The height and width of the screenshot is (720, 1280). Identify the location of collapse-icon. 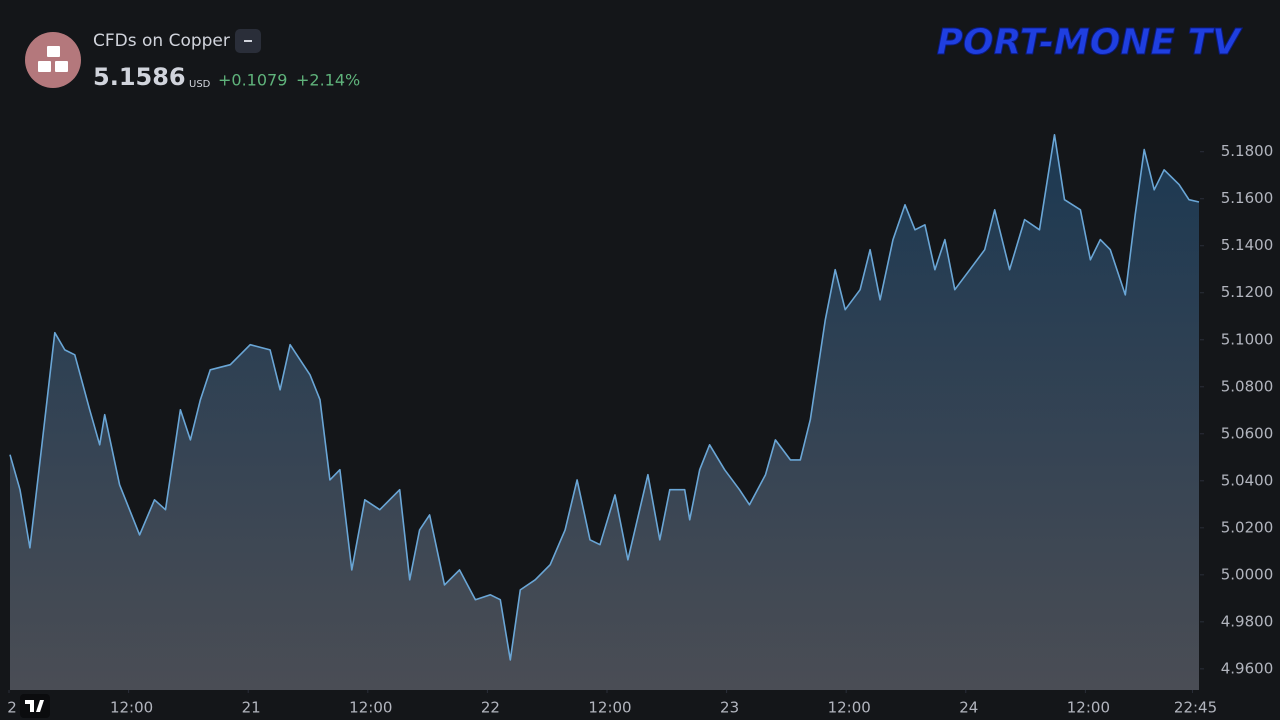
(248, 41).